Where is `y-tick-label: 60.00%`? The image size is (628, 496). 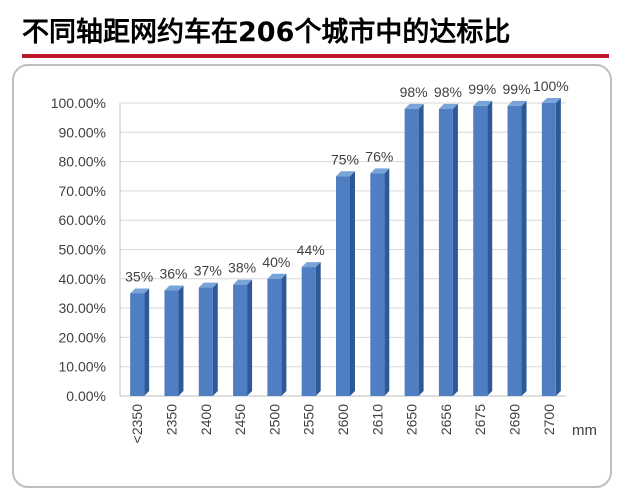 y-tick-label: 60.00% is located at coordinates (82, 220).